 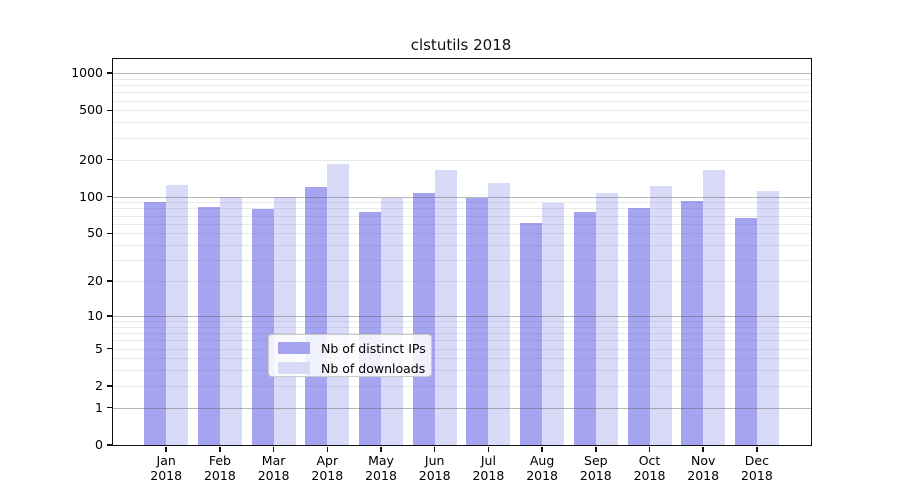 What do you see at coordinates (488, 460) in the screenshot?
I see `x-axis-tick-label-month: Jul` at bounding box center [488, 460].